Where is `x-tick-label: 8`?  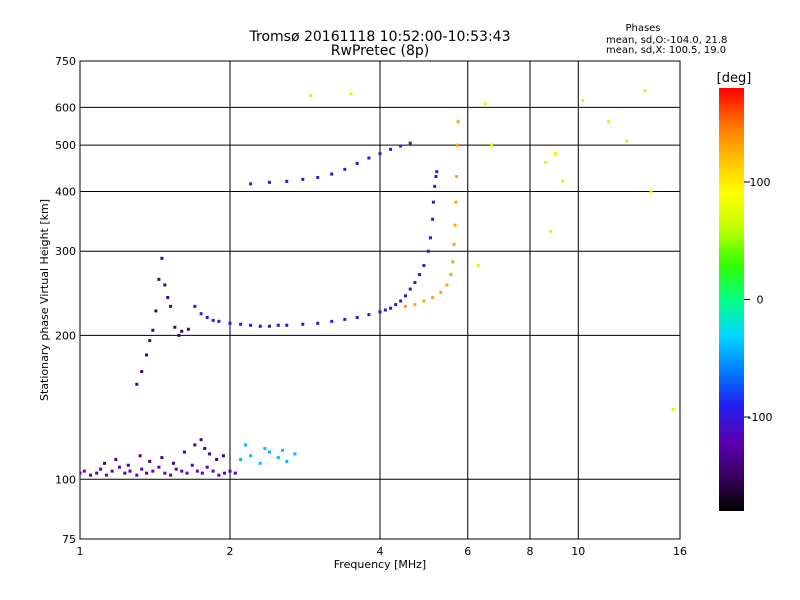
x-tick-label: 8 is located at coordinates (530, 551).